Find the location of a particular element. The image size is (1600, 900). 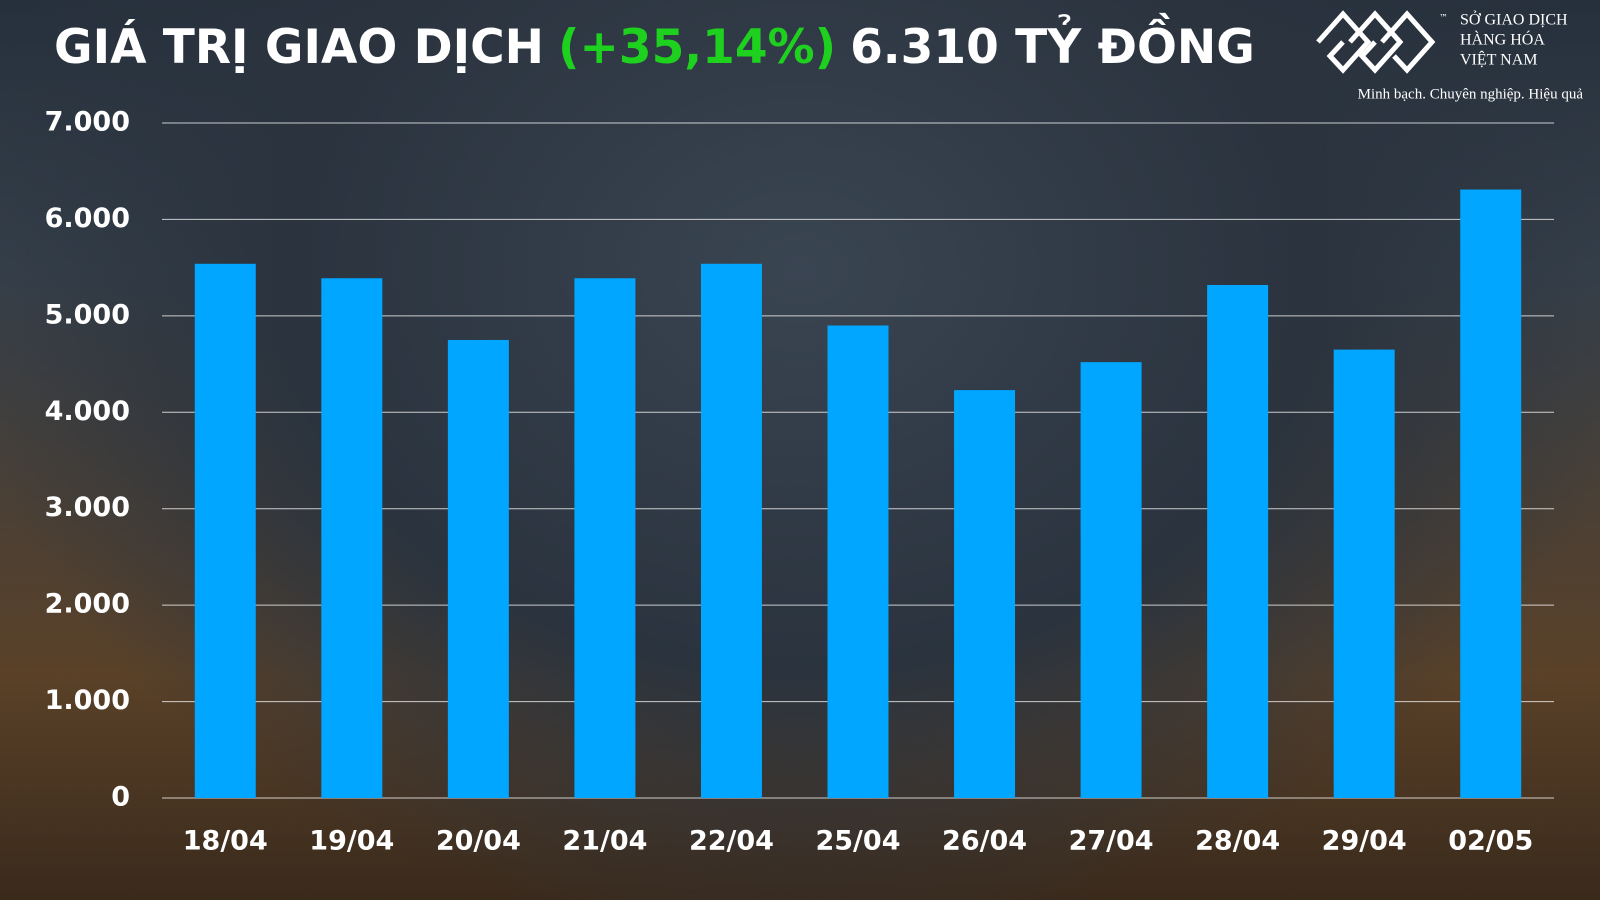

y-tick-label: 4.000 is located at coordinates (87, 411).